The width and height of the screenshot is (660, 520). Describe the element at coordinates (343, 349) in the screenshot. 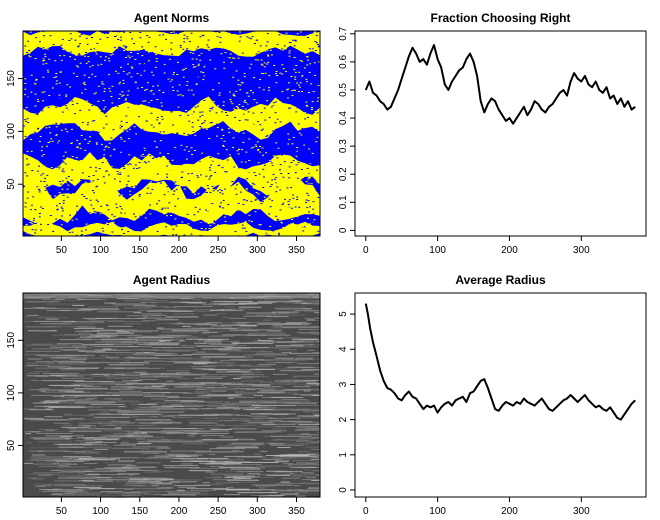

I see `y-tick-label: 4` at that location.